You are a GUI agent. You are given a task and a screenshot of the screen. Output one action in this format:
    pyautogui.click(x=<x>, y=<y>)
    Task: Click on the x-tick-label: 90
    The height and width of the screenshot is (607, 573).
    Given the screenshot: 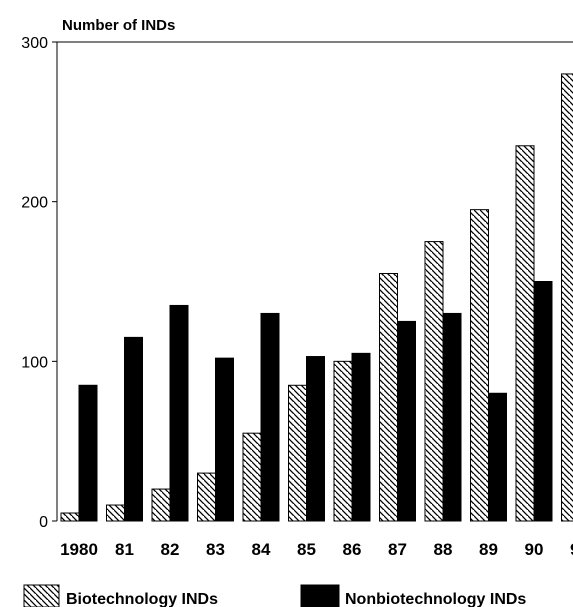 What is the action you would take?
    pyautogui.click(x=534, y=549)
    